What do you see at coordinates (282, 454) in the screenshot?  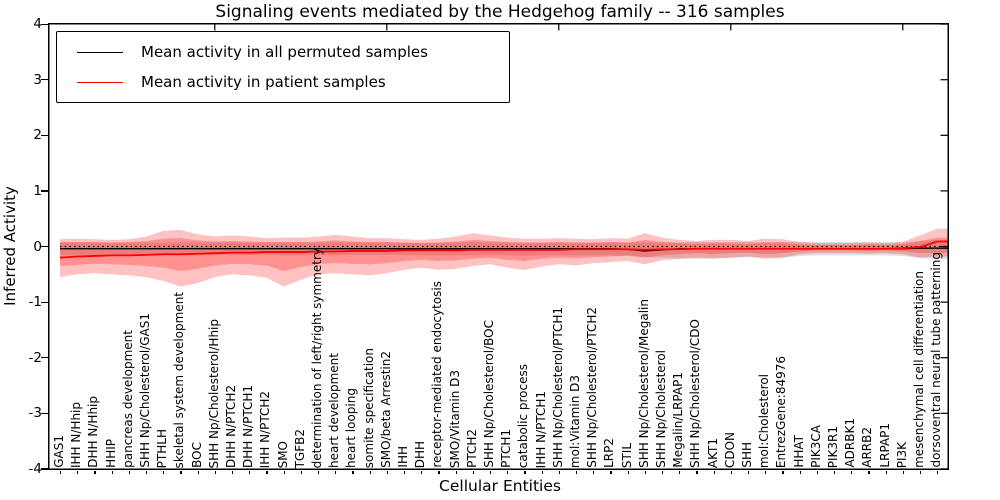 I see `x-tick-label: SMO` at bounding box center [282, 454].